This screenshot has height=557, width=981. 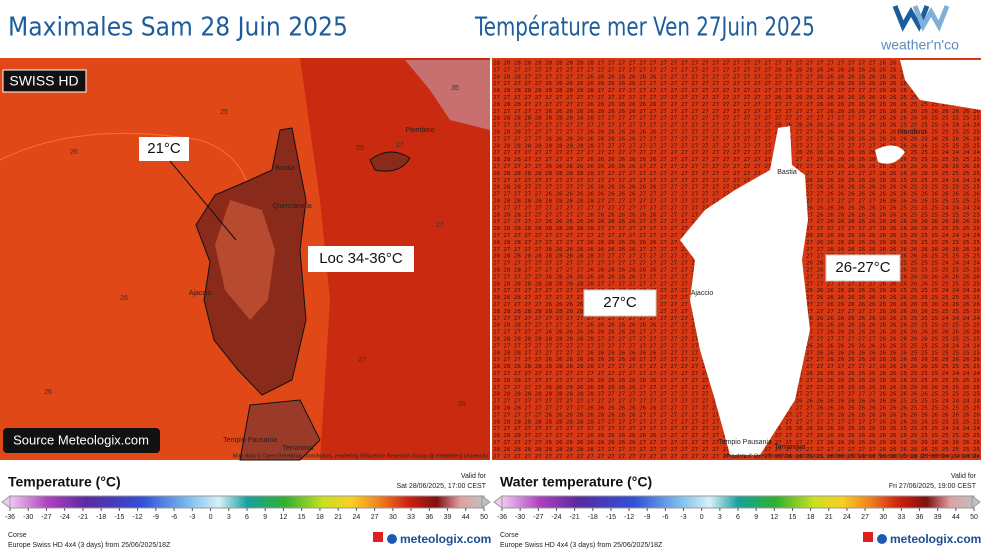 I want to click on contour-label: 26, so click(x=48, y=392).